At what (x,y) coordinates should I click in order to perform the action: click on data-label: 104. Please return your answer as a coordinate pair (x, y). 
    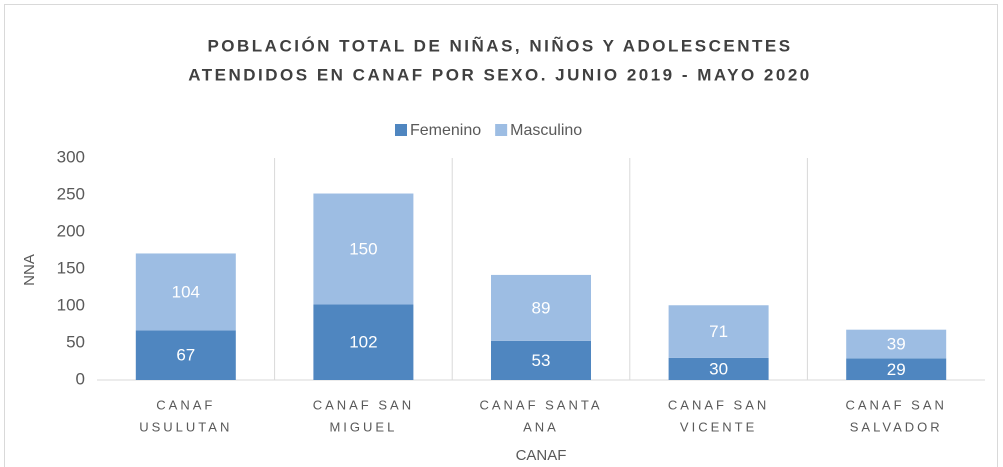
    Looking at the image, I should click on (186, 291).